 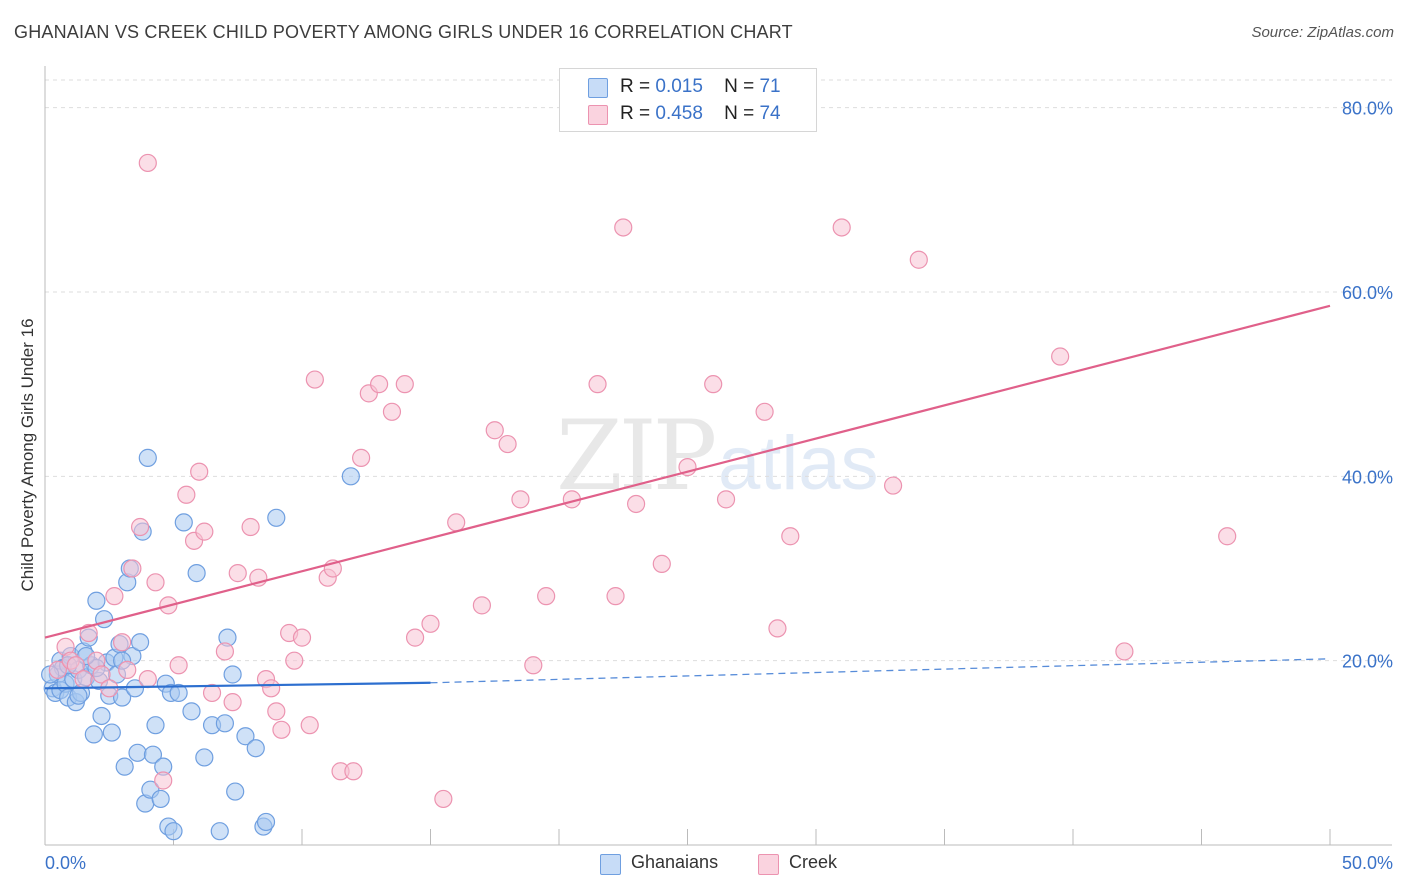 What do you see at coordinates (1367, 293) in the screenshot?
I see `y-tick-label: 60.0%` at bounding box center [1367, 293].